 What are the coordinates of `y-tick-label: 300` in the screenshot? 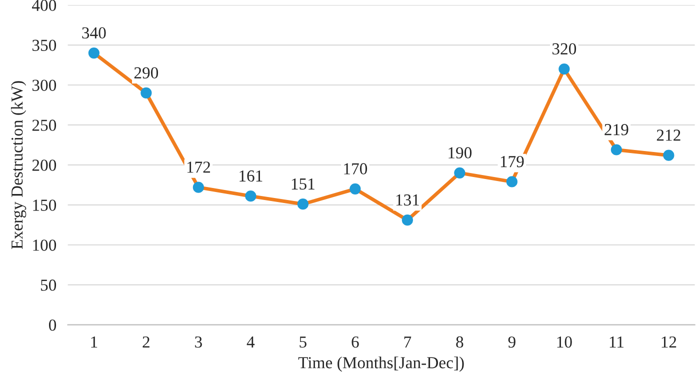 It's located at (44, 85).